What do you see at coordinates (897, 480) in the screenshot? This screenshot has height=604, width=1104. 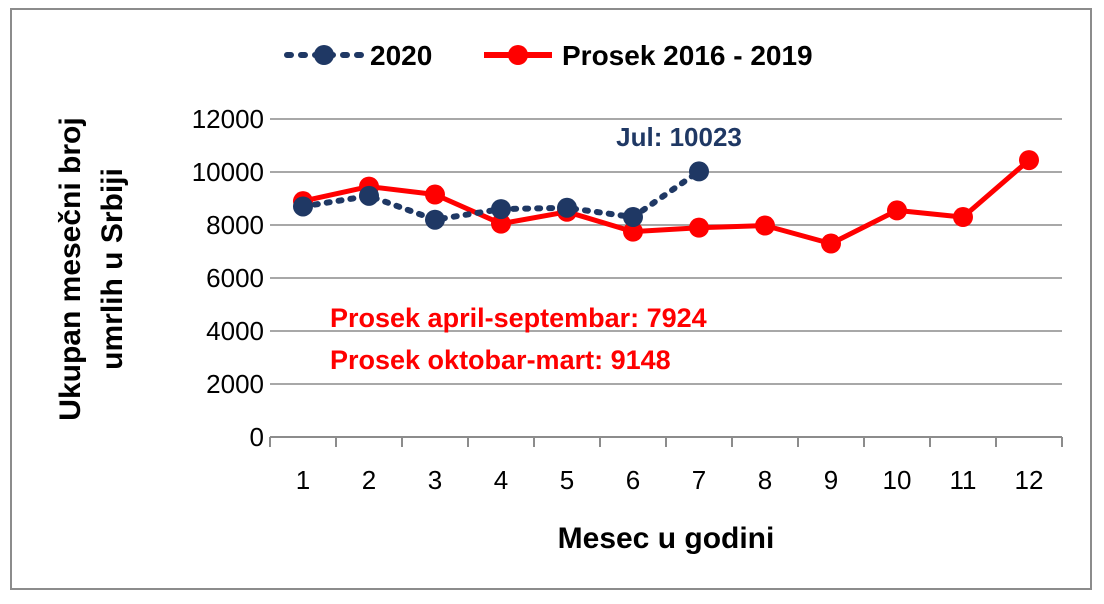 I see `x-tick-label: 10` at bounding box center [897, 480].